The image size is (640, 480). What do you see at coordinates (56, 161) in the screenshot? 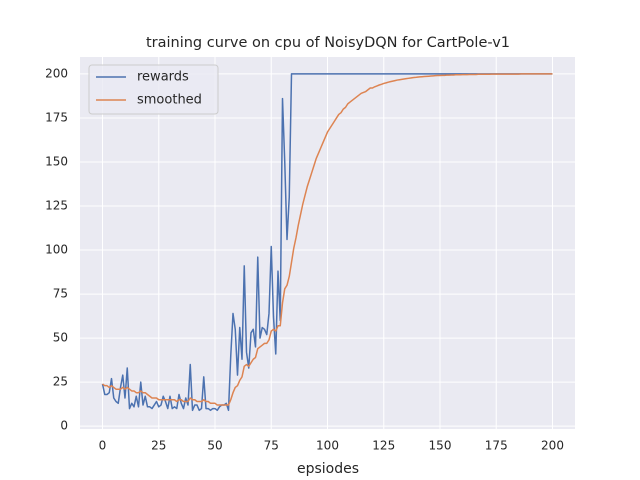
I see `y-tick-label: 150` at bounding box center [56, 161].